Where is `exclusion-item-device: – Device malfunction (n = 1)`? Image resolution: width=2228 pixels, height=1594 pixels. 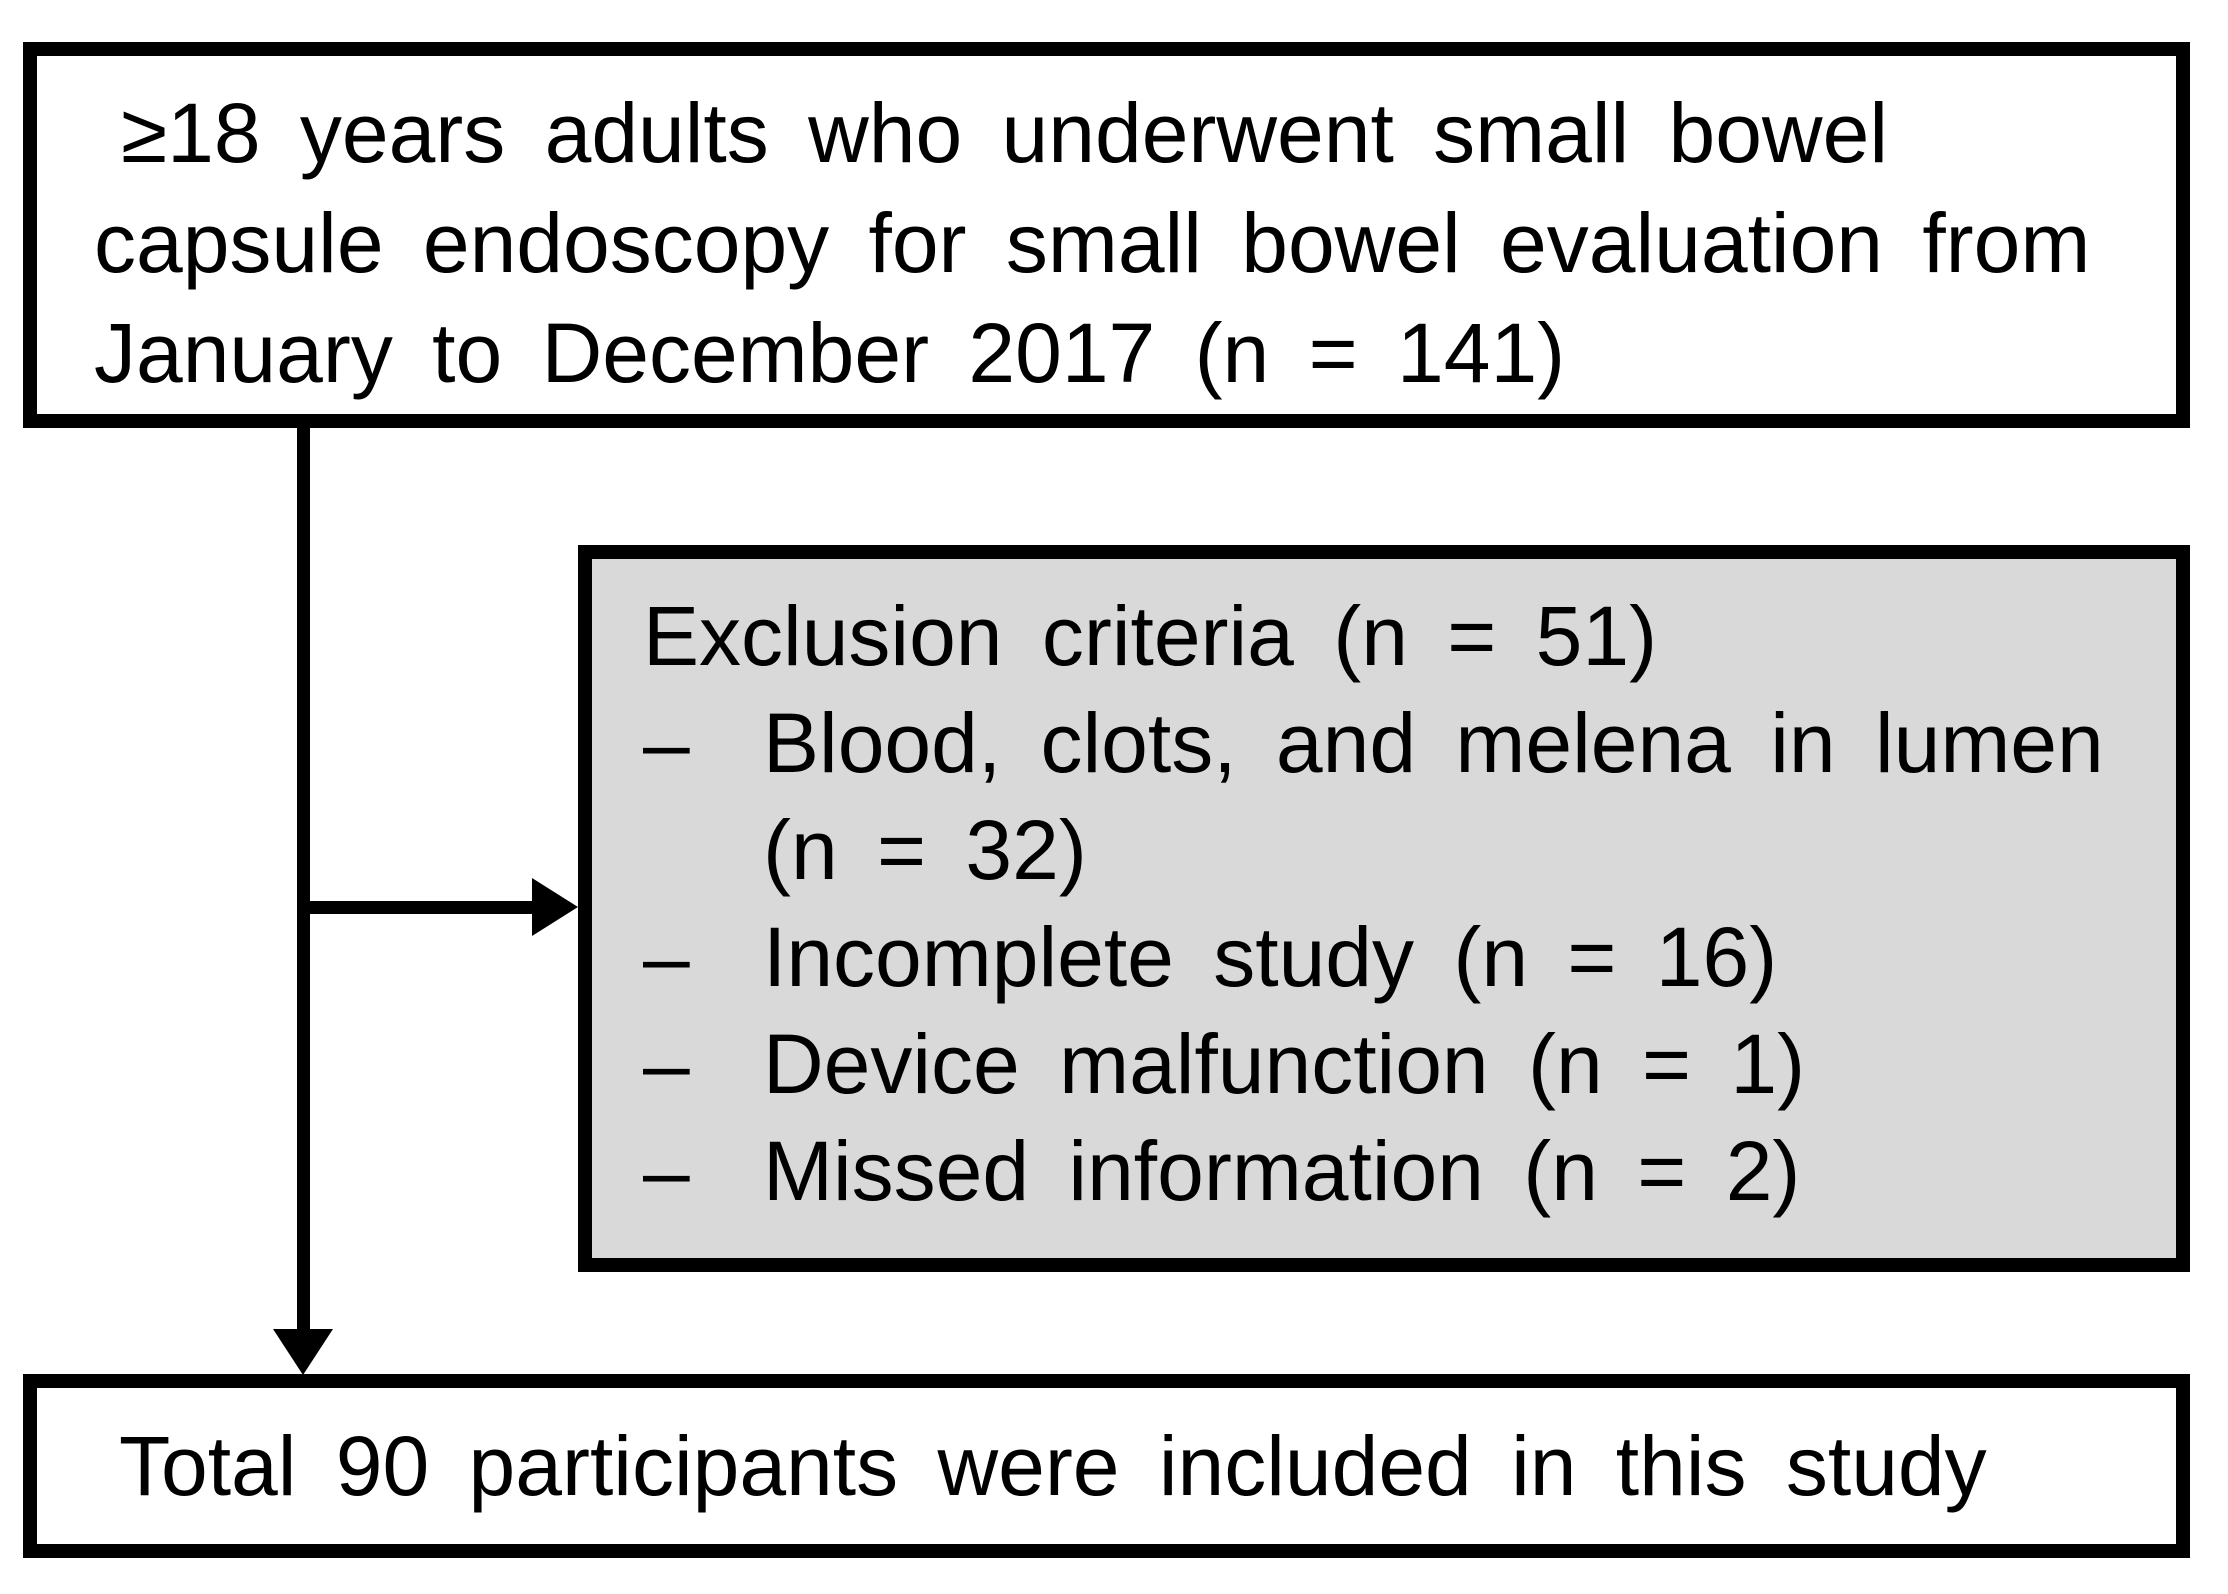
exclusion-item-device: – Device malfunction (n = 1) is located at coordinates (1402, 1064).